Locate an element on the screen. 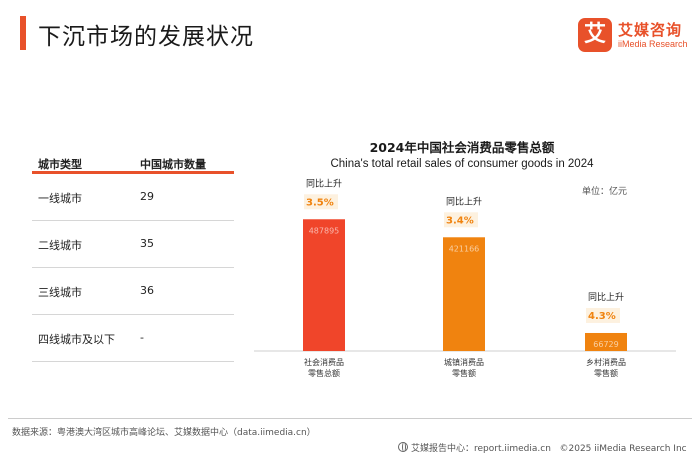  cell-city-type: 四线城市及以下 is located at coordinates (76, 339).